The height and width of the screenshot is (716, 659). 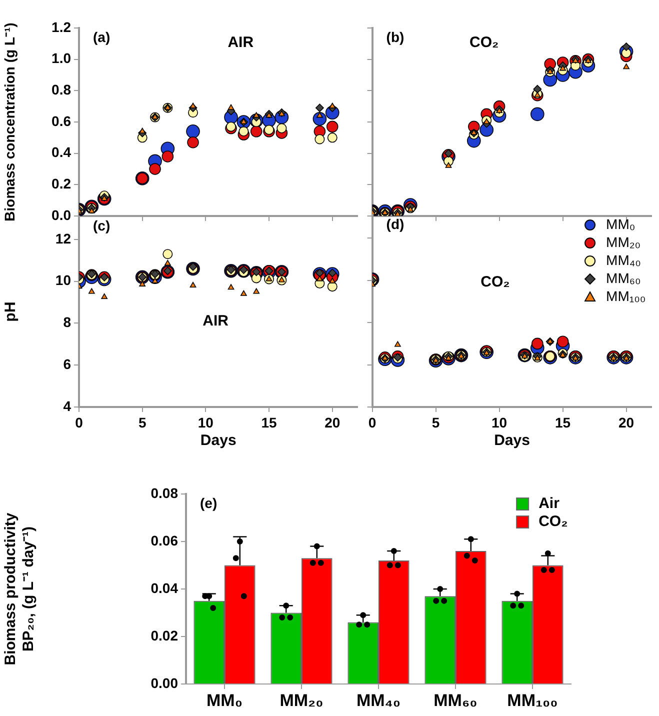 I want to click on chart-title: (d), so click(x=395, y=224).